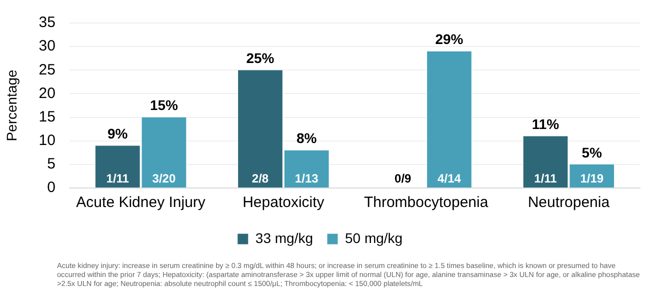 This screenshot has height=293, width=650. What do you see at coordinates (260, 58) in the screenshot?
I see `data-label: 25%` at bounding box center [260, 58].